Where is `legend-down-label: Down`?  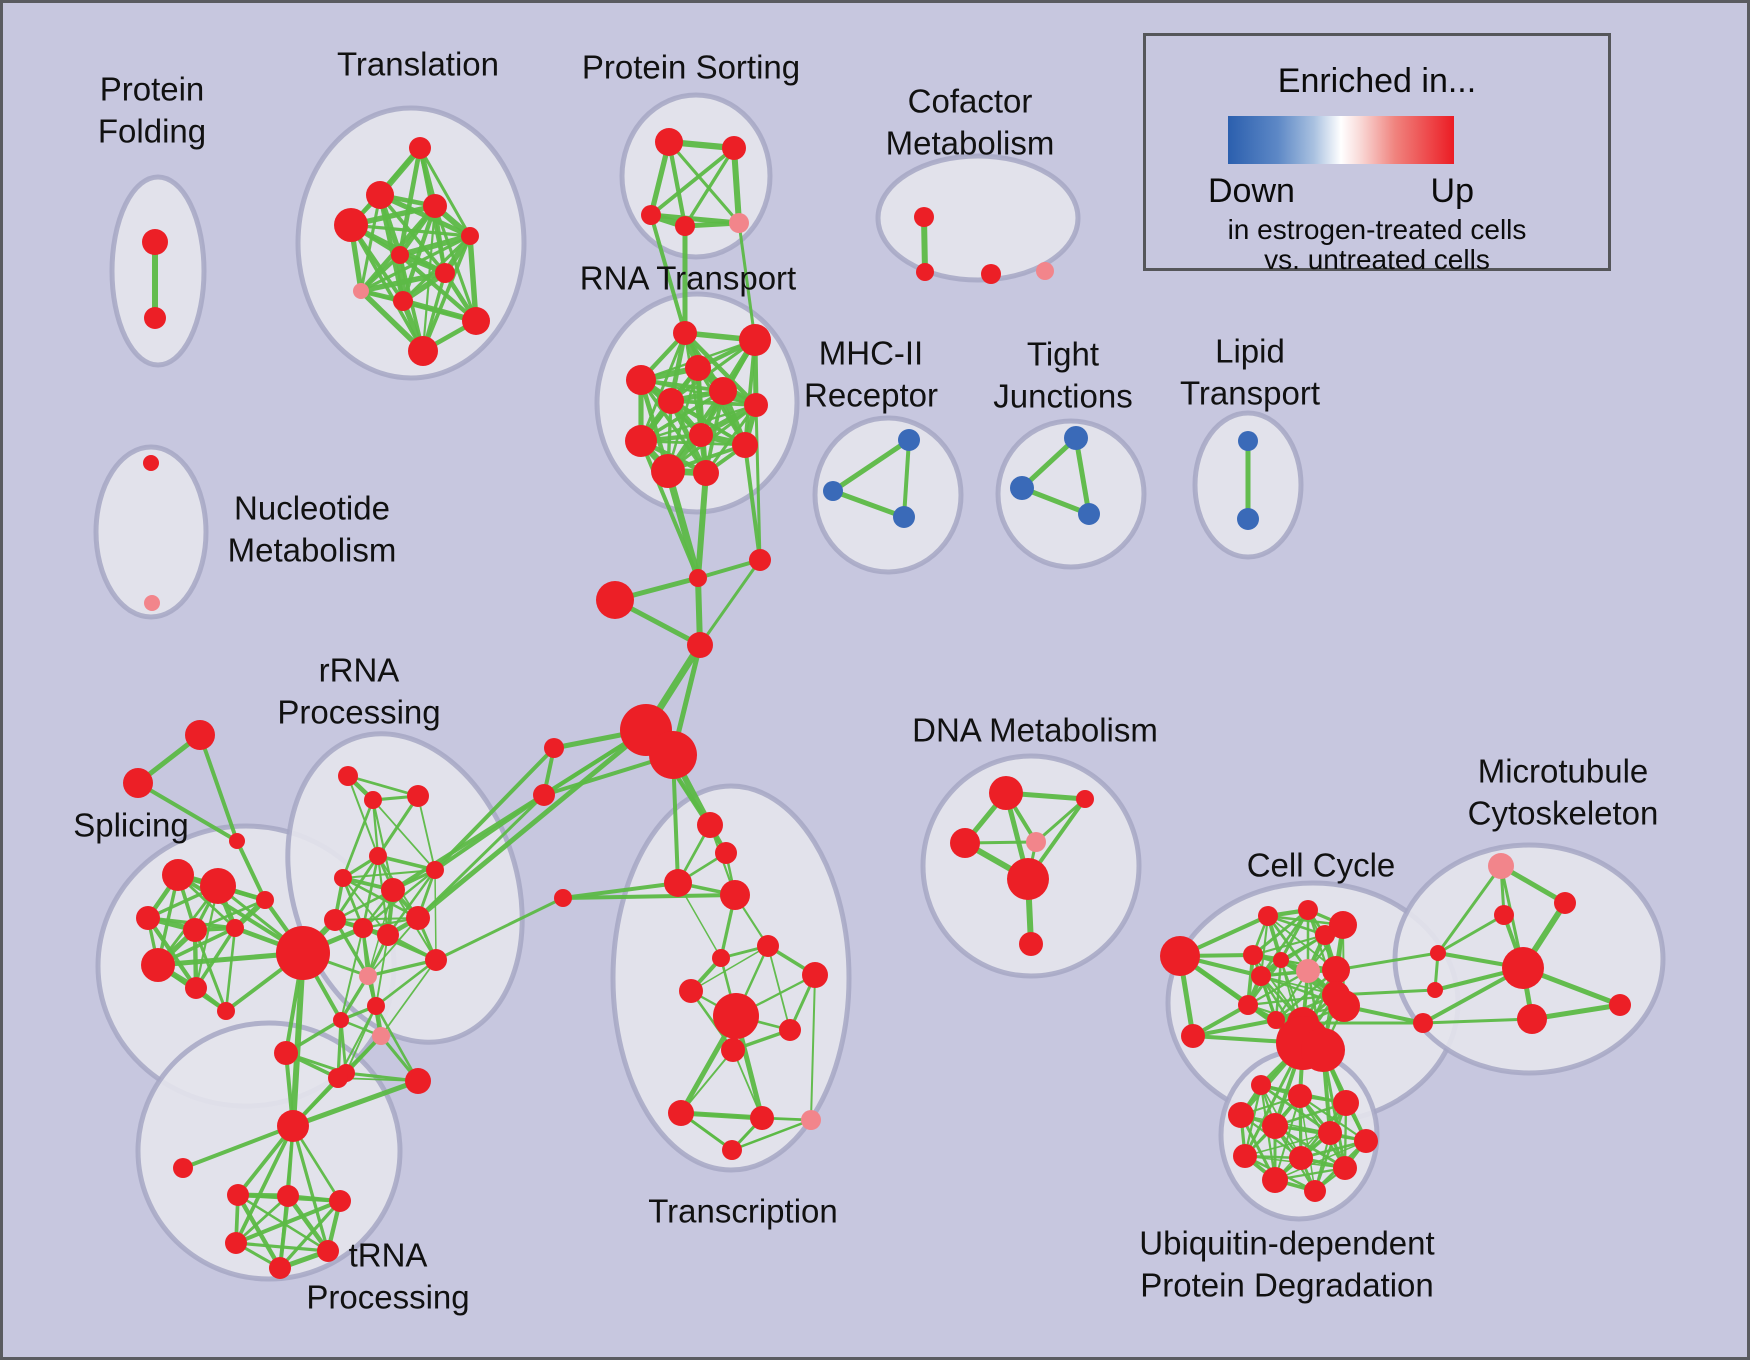
legend-down-label: Down is located at coordinates (1251, 191).